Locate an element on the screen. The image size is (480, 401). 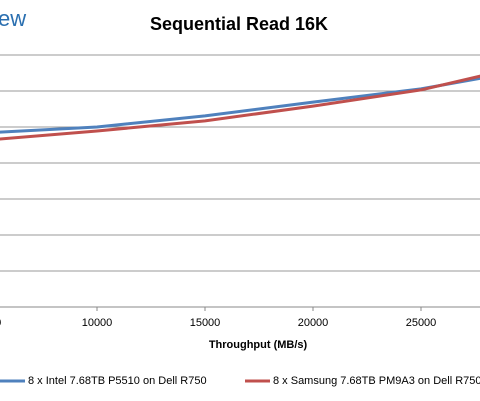
x-tick-label: 20000 is located at coordinates (313, 323).